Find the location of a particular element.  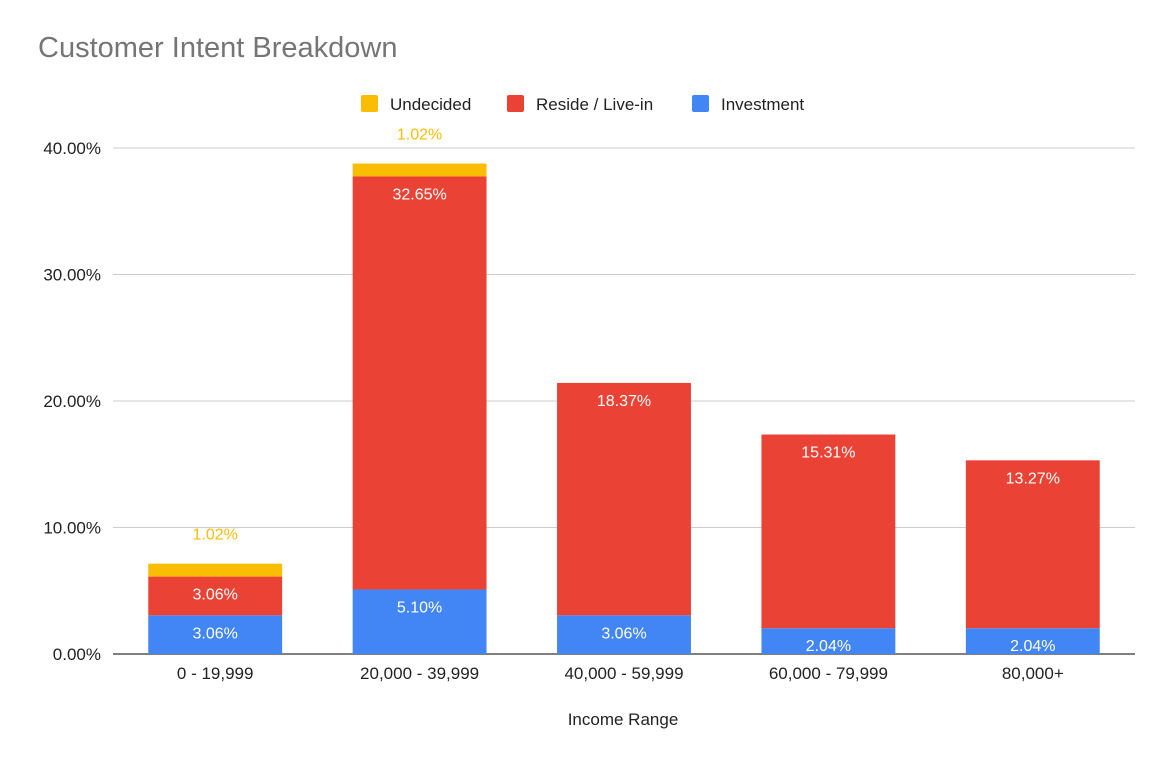

legend: Undecided Reside / Live-in Investment is located at coordinates (582, 104).